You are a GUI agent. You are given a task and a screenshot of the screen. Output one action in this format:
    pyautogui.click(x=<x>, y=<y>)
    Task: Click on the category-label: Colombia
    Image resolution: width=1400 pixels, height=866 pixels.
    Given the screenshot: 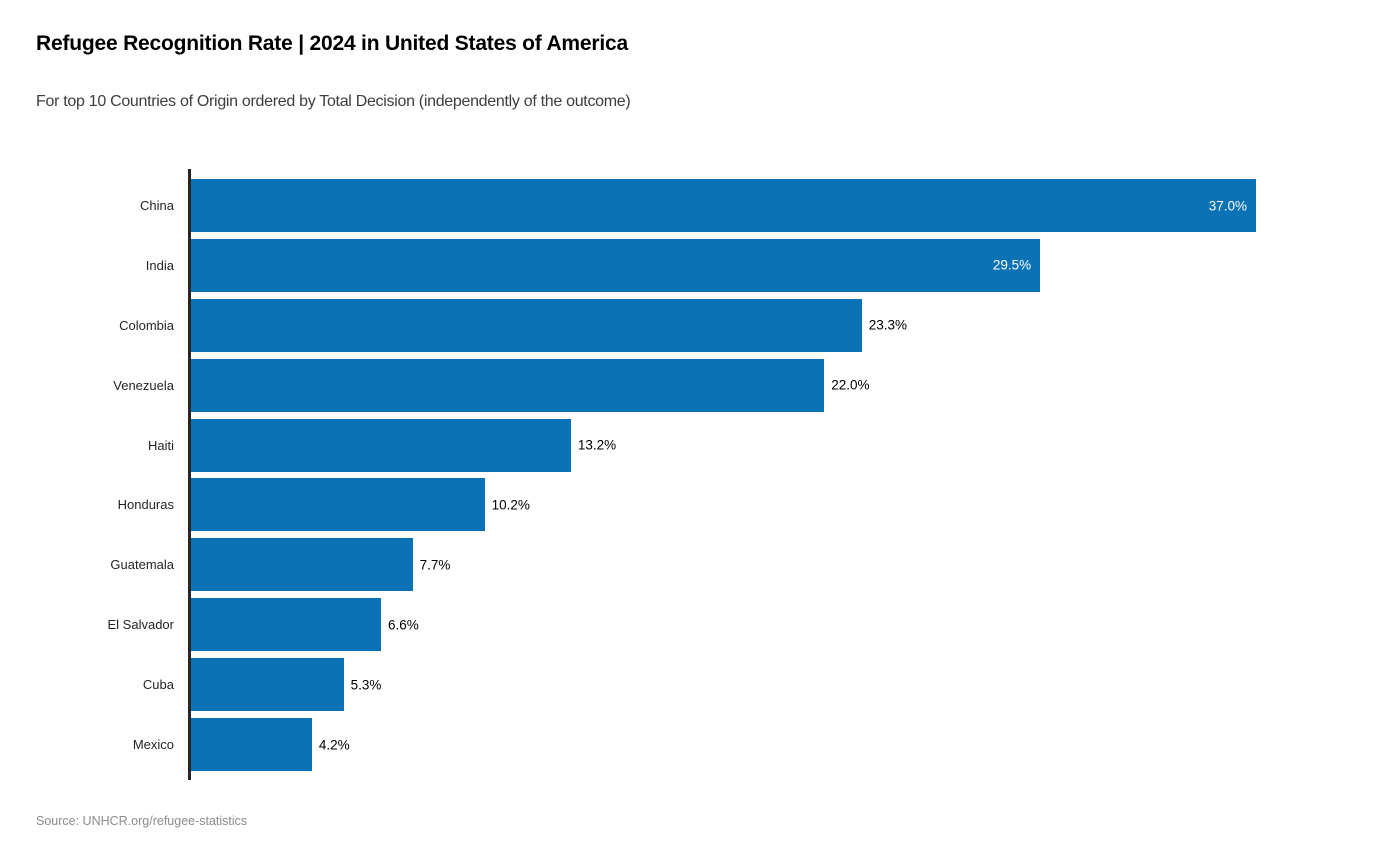 What is the action you would take?
    pyautogui.click(x=146, y=325)
    